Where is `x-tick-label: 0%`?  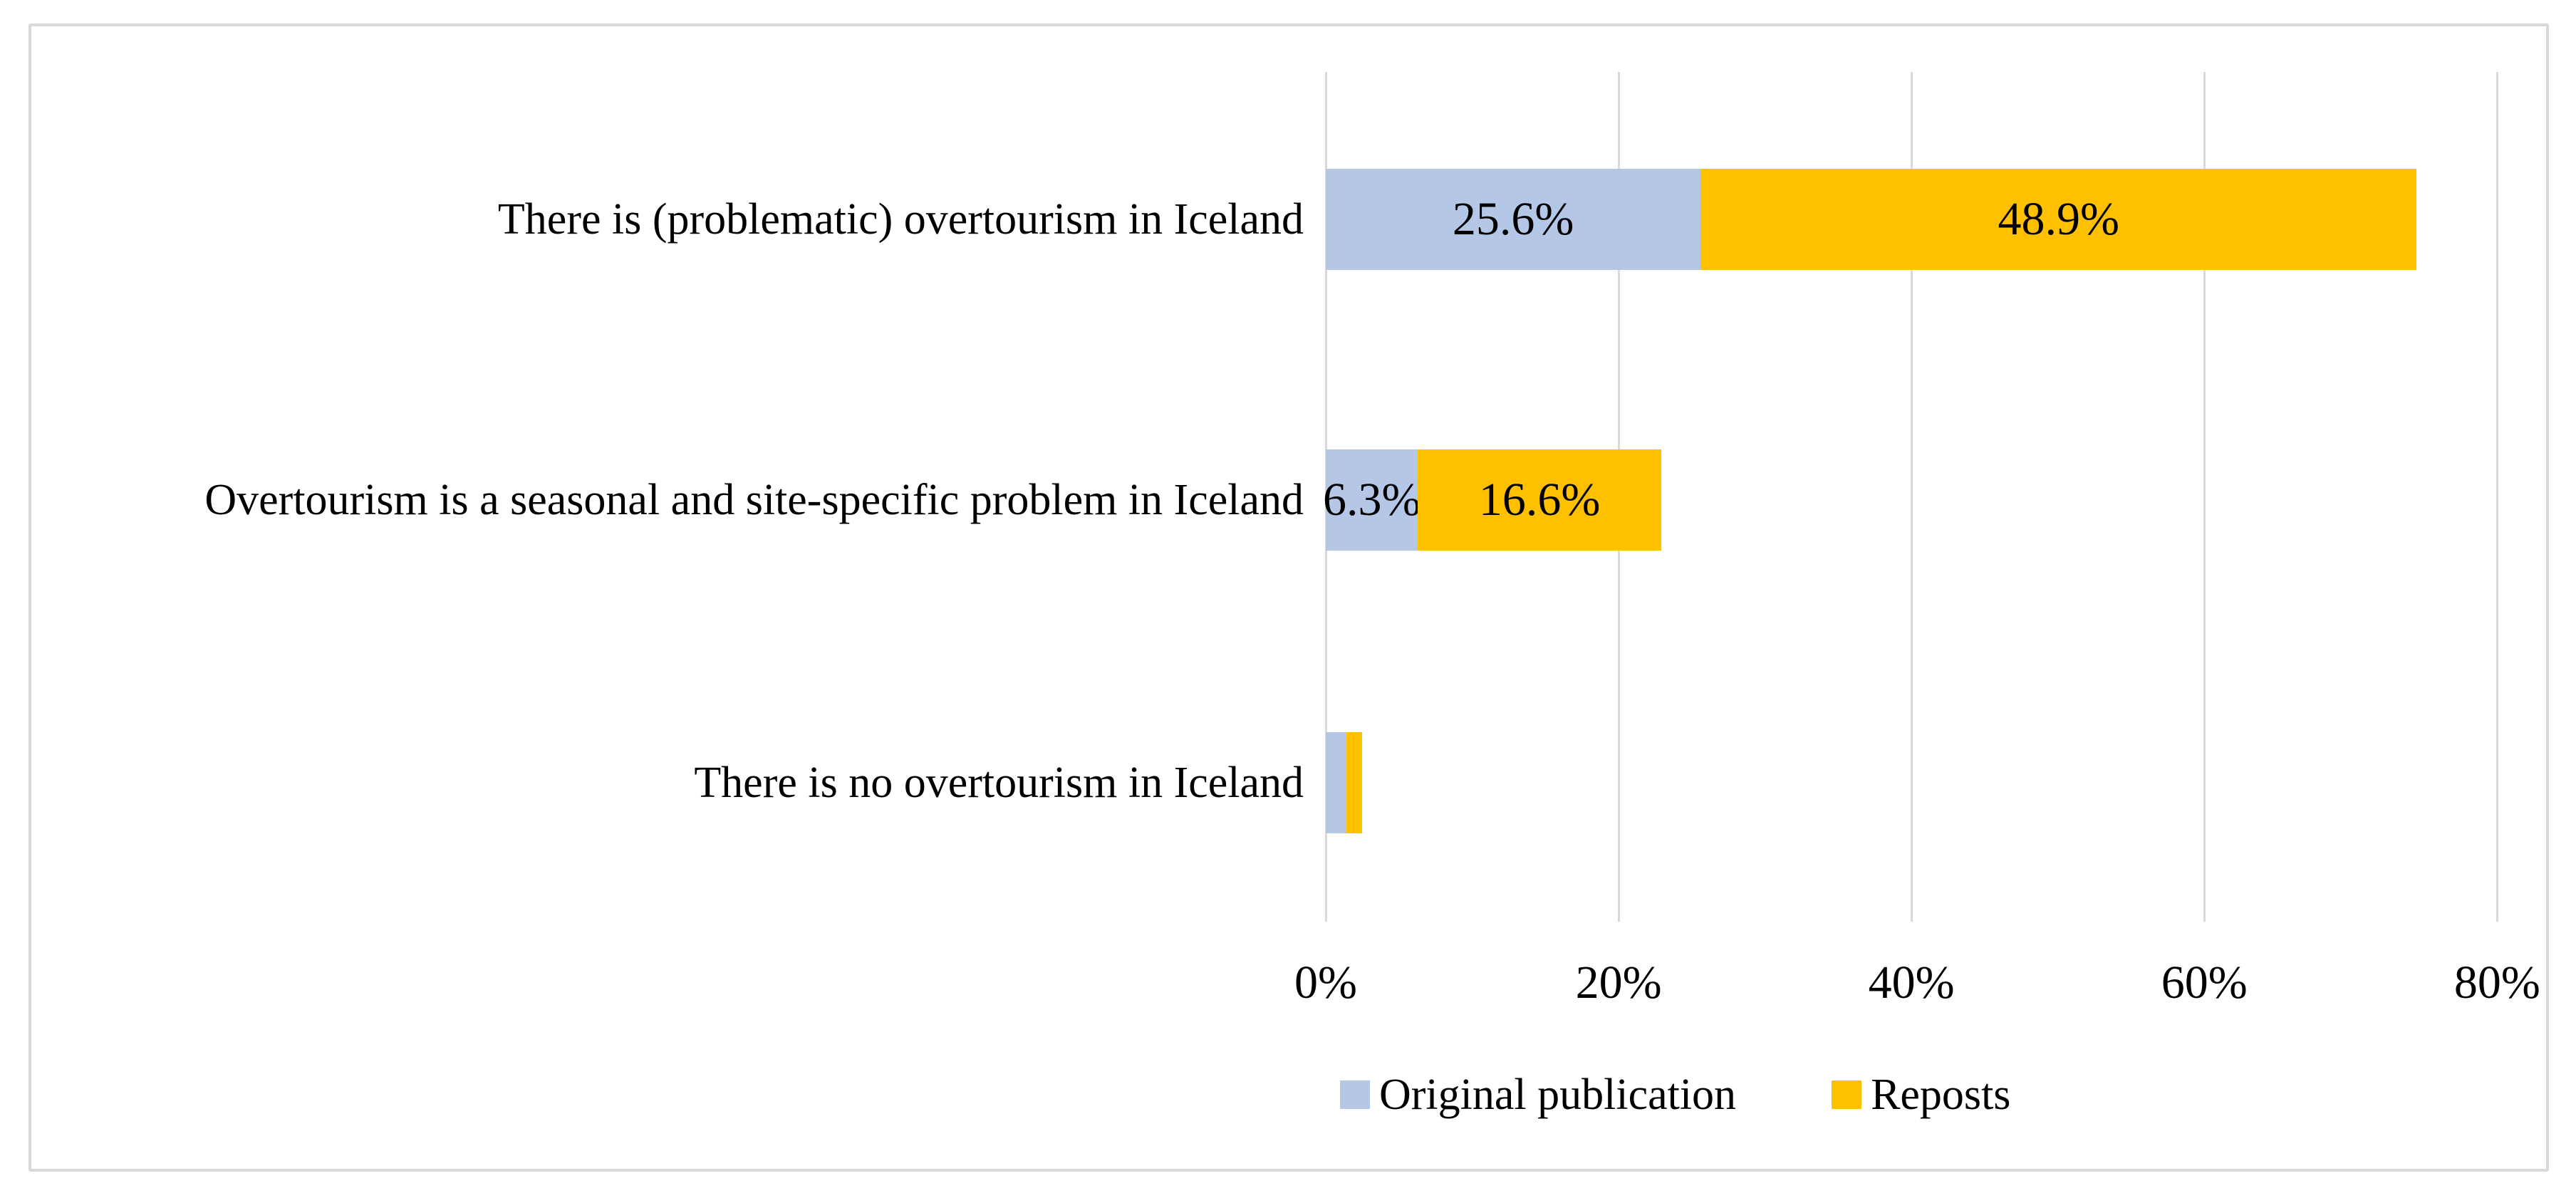
x-tick-label: 0% is located at coordinates (1325, 983).